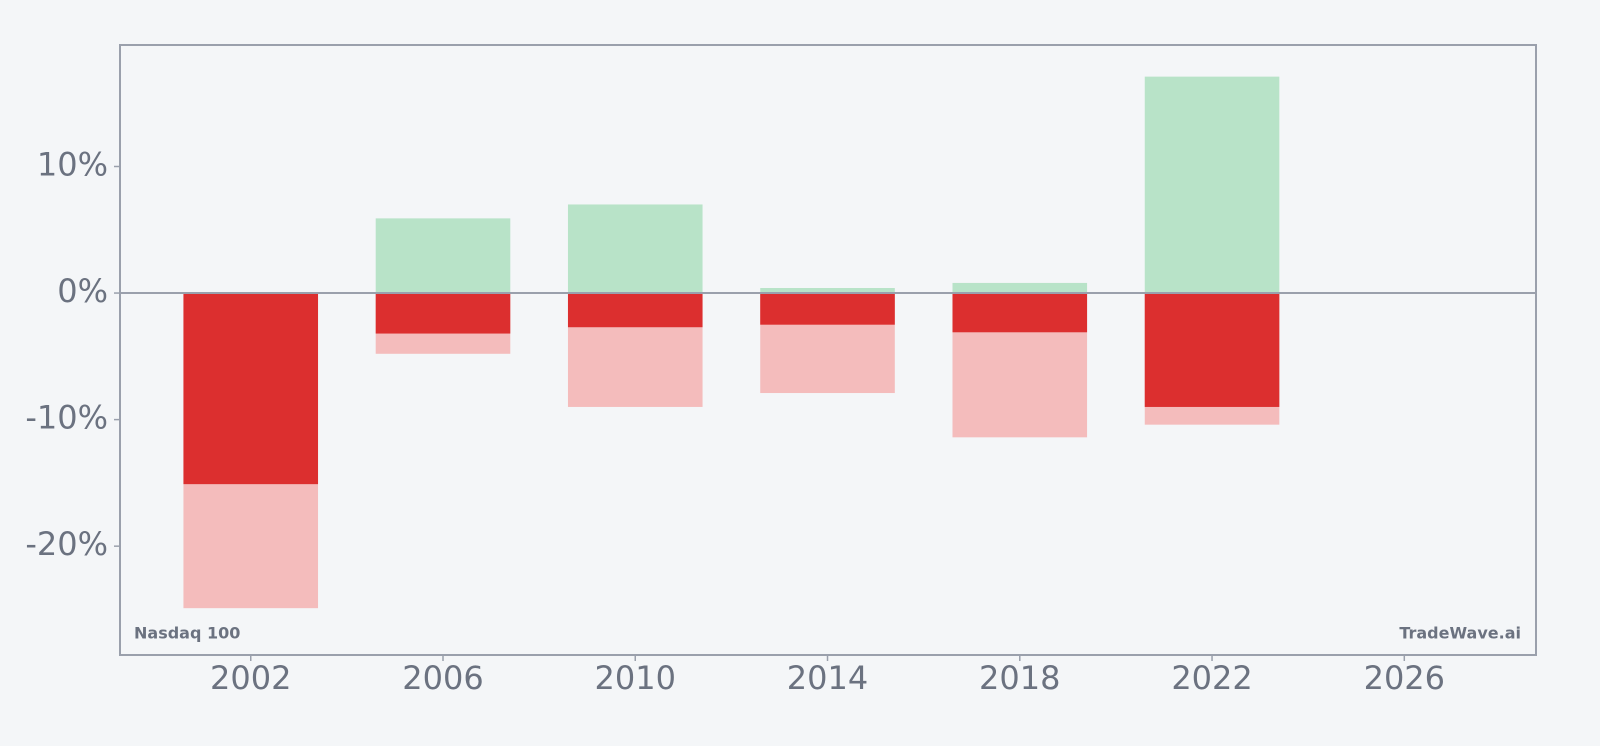 The width and height of the screenshot is (1600, 746). What do you see at coordinates (635, 678) in the screenshot?
I see `x-tick-label: 2010` at bounding box center [635, 678].